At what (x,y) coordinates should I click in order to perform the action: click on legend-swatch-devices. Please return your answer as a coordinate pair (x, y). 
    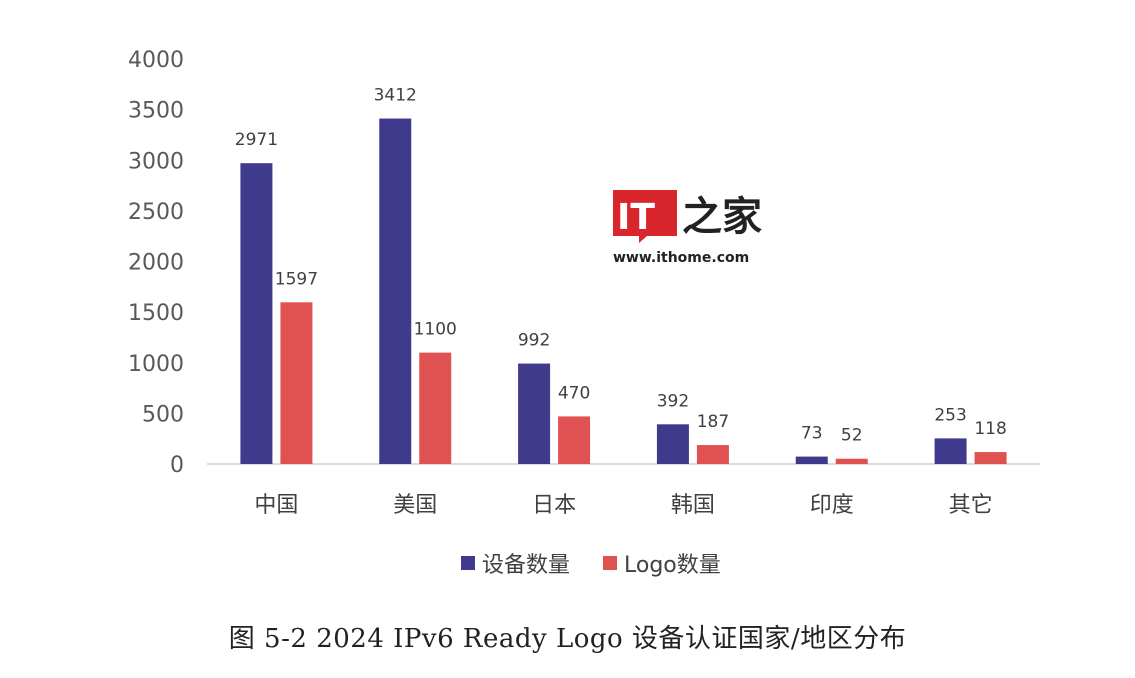
    Looking at the image, I should click on (468, 563).